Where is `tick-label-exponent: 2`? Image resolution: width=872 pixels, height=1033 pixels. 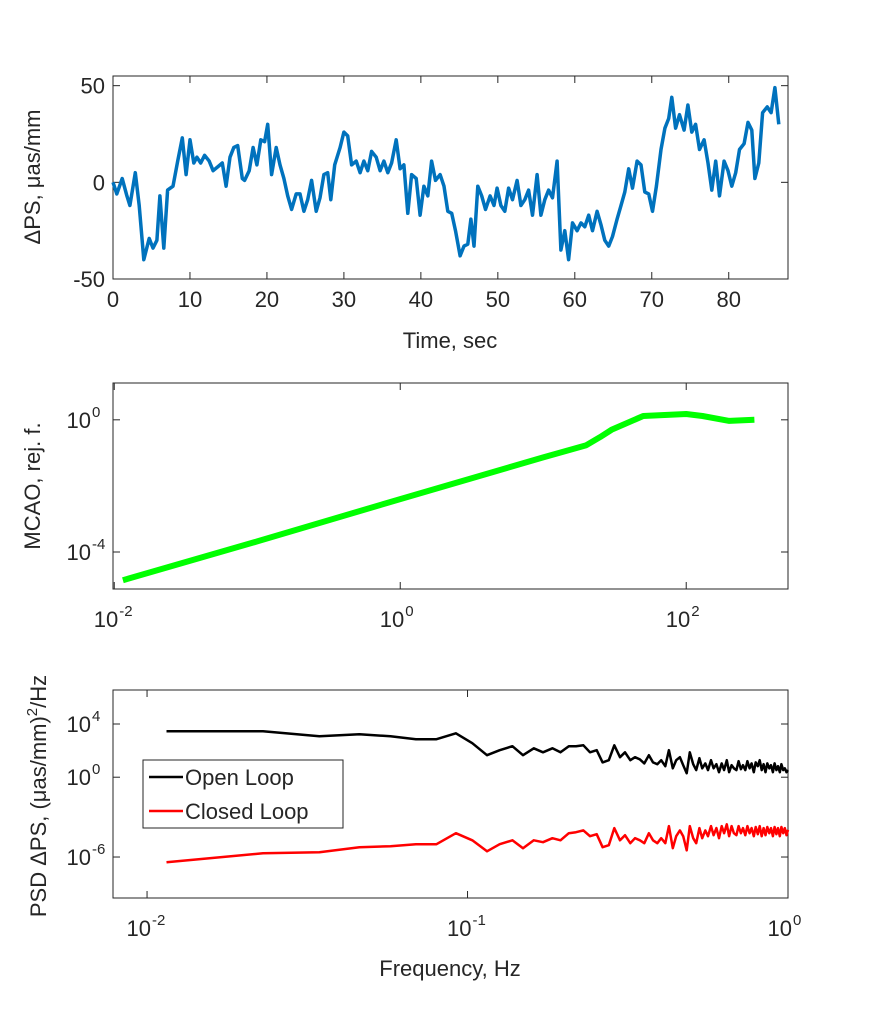
tick-label-exponent: 2 is located at coordinates (695, 611).